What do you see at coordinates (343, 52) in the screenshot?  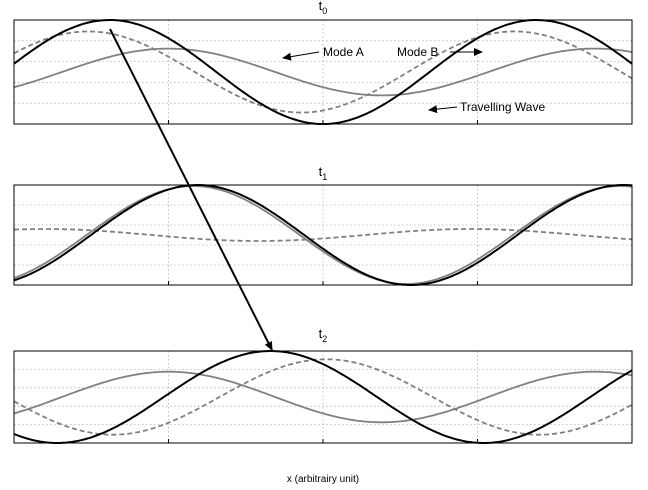 I see `mode-a-label: Mode A` at bounding box center [343, 52].